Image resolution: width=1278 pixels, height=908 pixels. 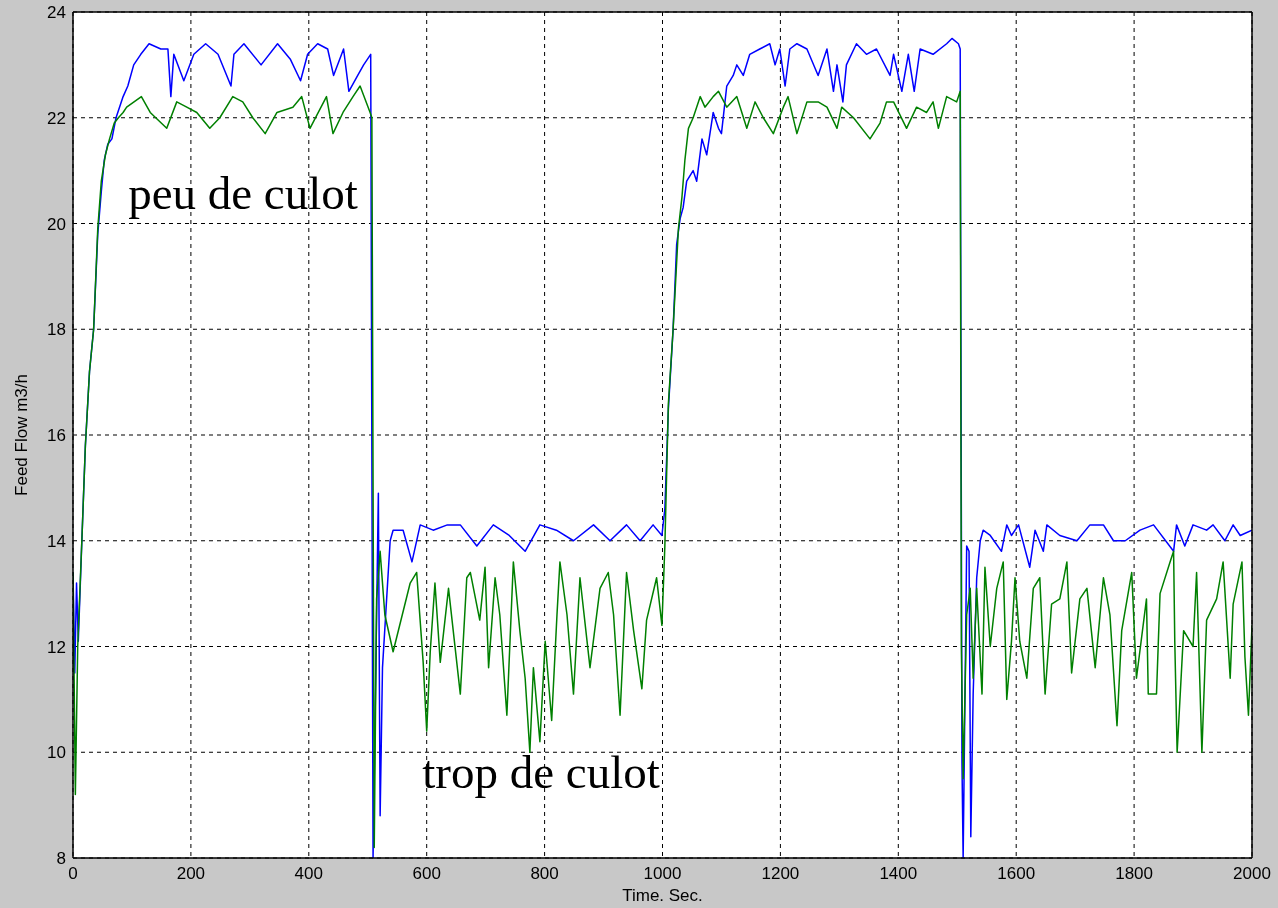 I want to click on y-tick-label: 14, so click(x=56, y=541).